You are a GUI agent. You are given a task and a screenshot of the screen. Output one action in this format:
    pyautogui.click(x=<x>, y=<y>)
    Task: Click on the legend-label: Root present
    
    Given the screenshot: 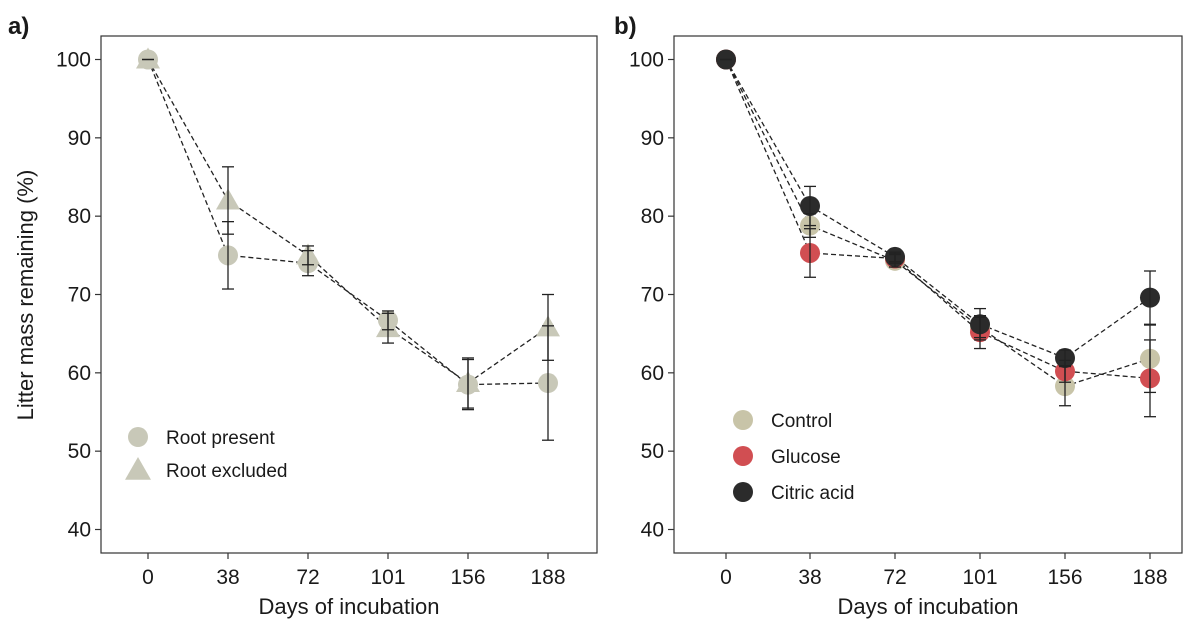 What is the action you would take?
    pyautogui.click(x=221, y=438)
    